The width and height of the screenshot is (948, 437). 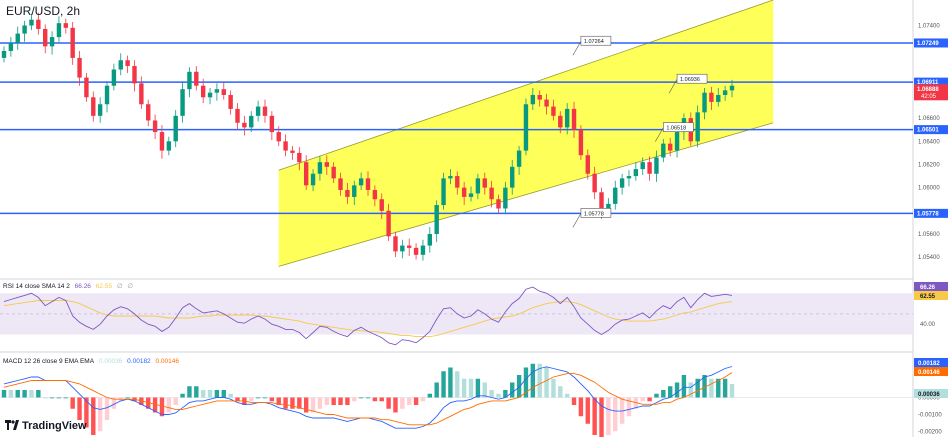 What do you see at coordinates (929, 165) in the screenshot?
I see `price-tick-label: 1.06200` at bounding box center [929, 165].